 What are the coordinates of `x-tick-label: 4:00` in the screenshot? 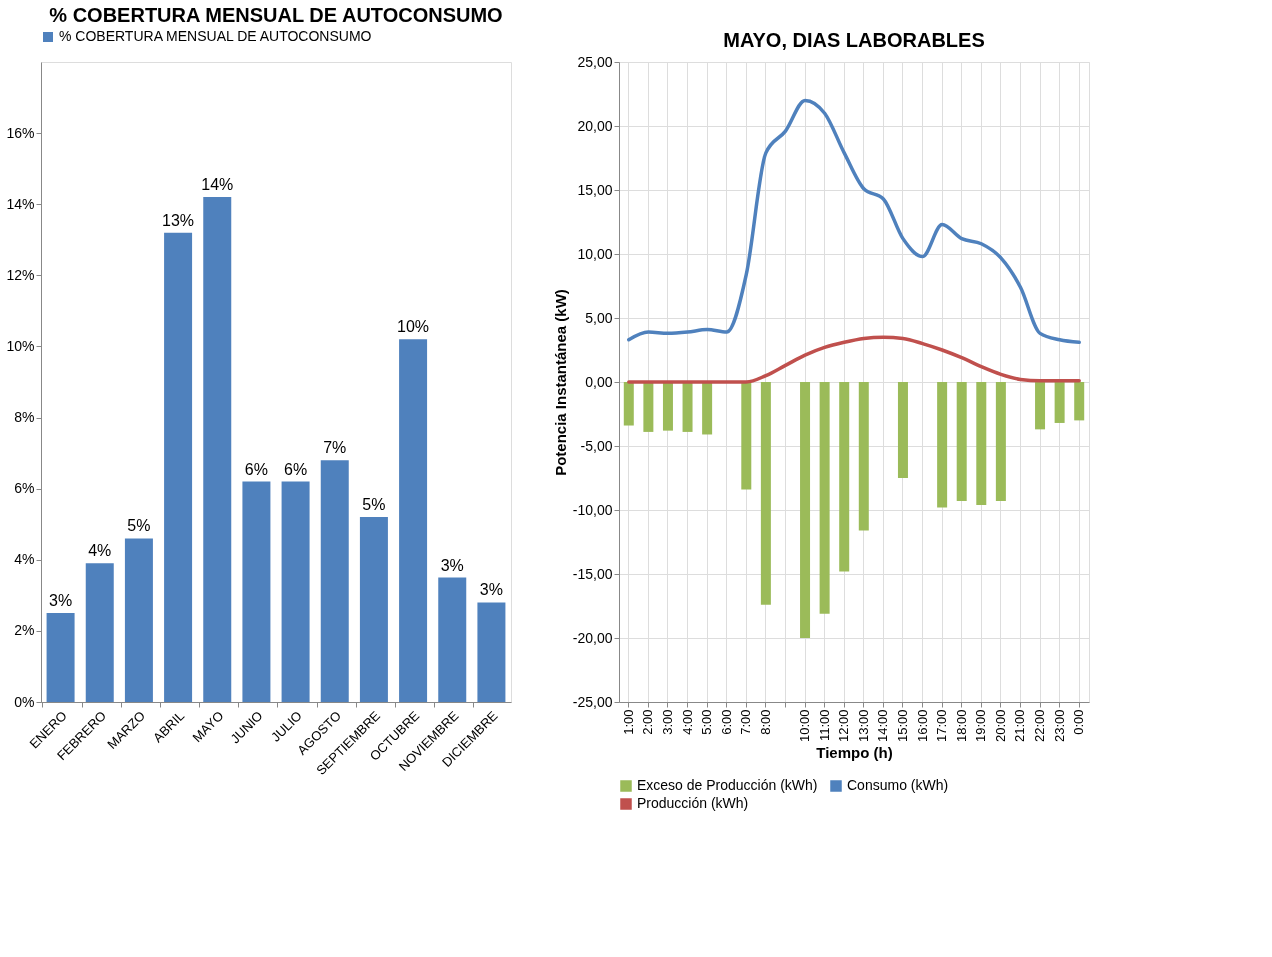 It's located at (687, 722).